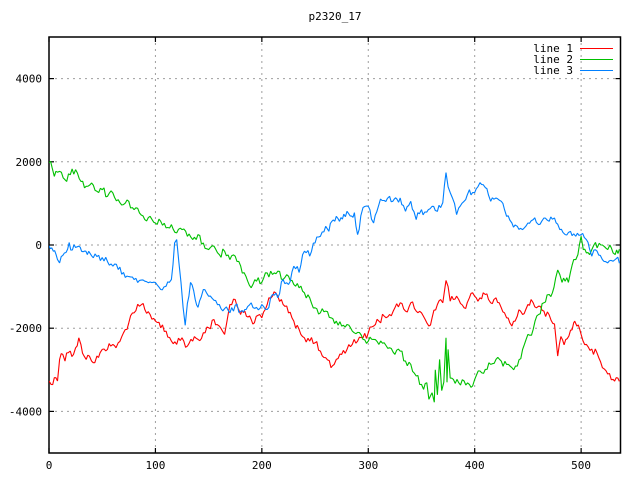  Describe the element at coordinates (553, 48) in the screenshot. I see `legend-label: line 1` at that location.